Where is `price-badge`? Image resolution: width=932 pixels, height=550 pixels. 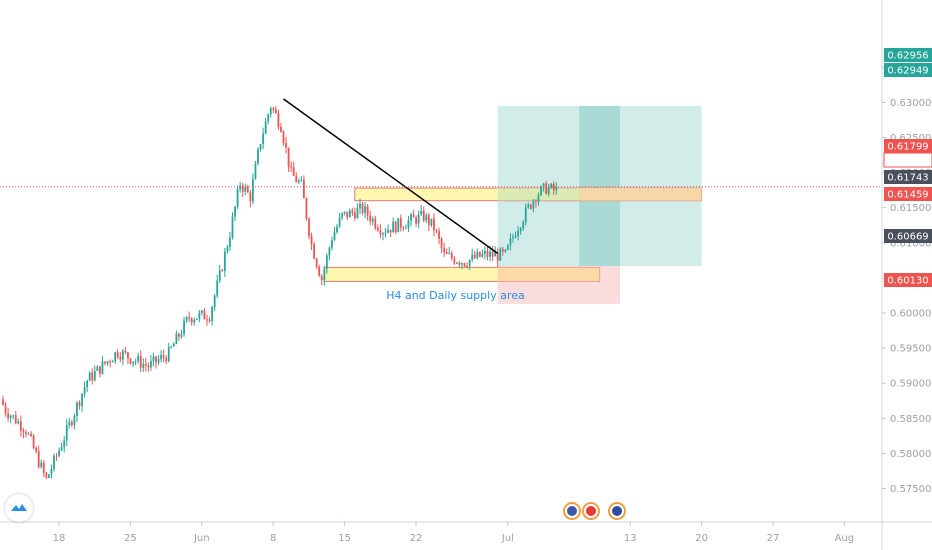 price-badge is located at coordinates (908, 55).